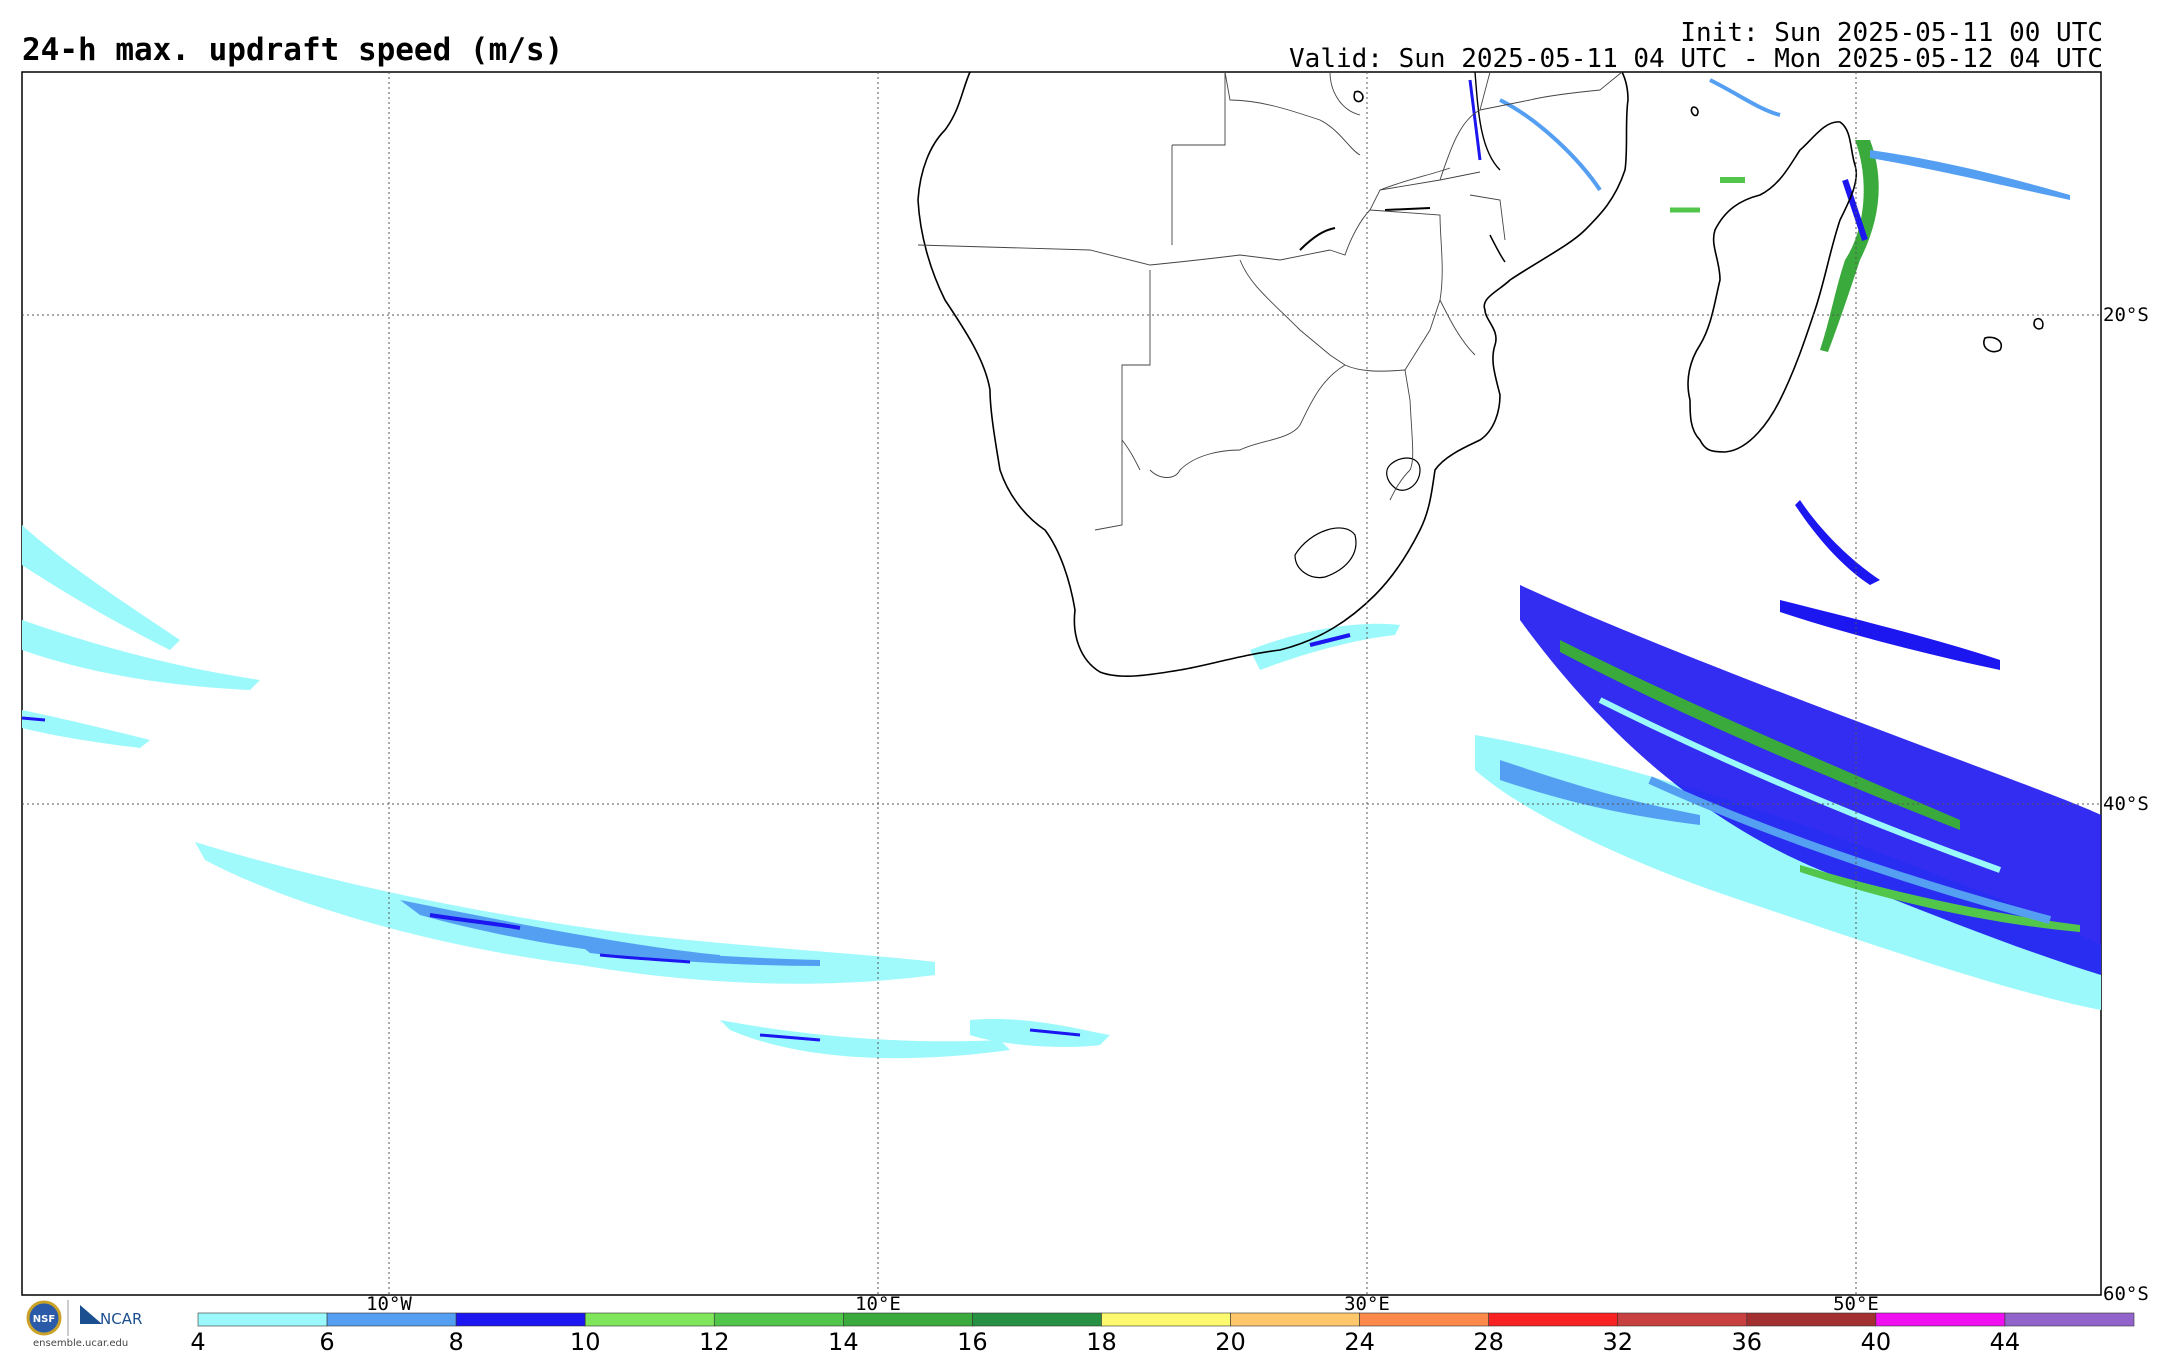 Image resolution: width=2160 pixels, height=1354 pixels. What do you see at coordinates (326, 1341) in the screenshot?
I see `colorbar-tick-label: 6` at bounding box center [326, 1341].